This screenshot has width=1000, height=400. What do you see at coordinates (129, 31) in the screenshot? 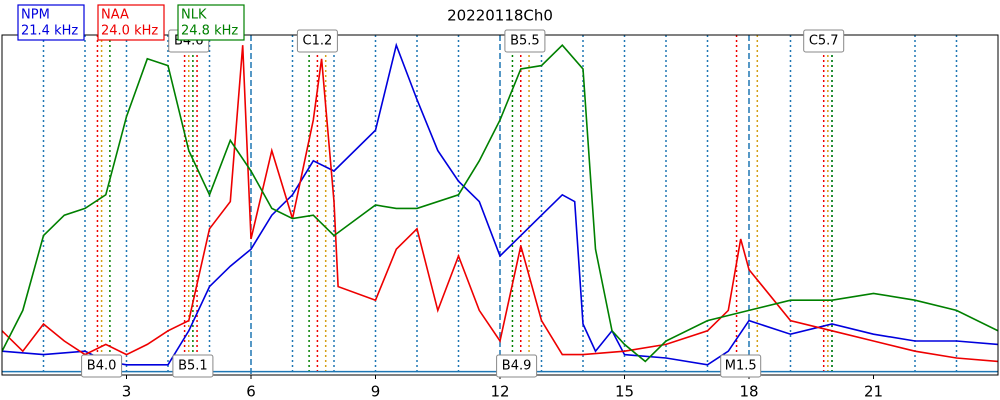
I see `legend-frequency: 24.0 kHz` at bounding box center [129, 31].